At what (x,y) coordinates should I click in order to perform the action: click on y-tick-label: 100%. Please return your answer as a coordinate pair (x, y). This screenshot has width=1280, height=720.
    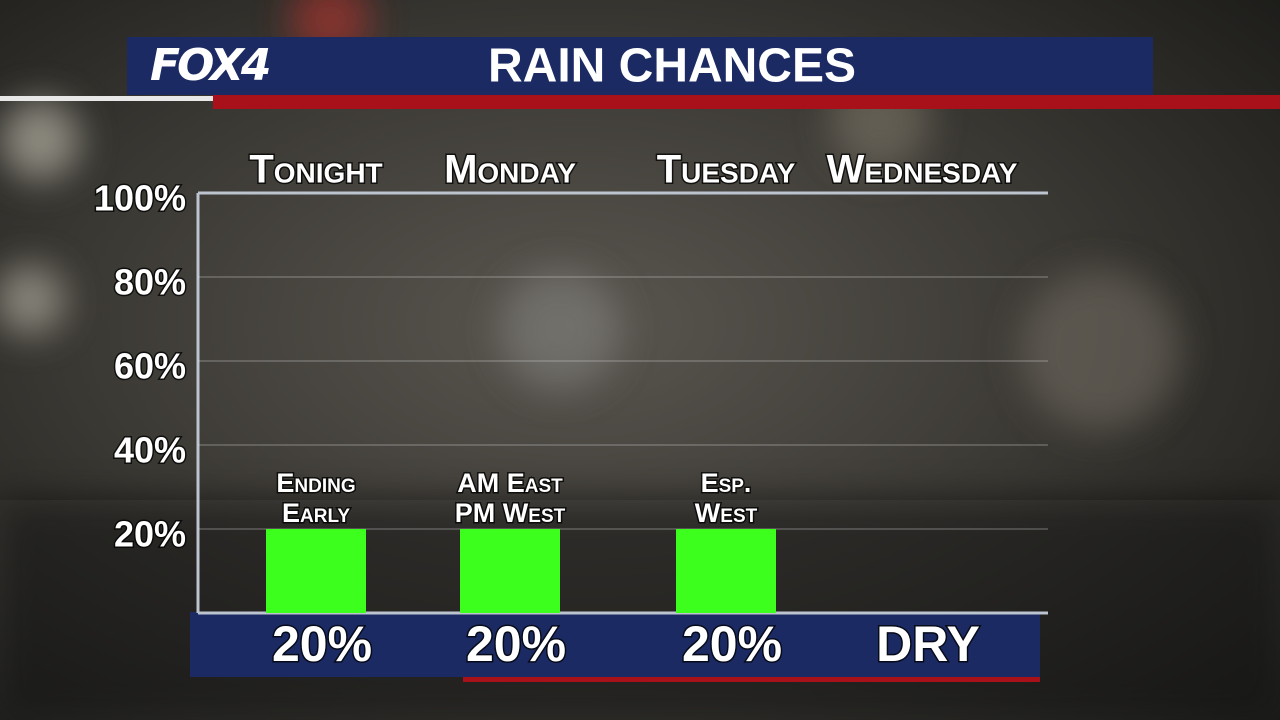
    Looking at the image, I should click on (140, 198).